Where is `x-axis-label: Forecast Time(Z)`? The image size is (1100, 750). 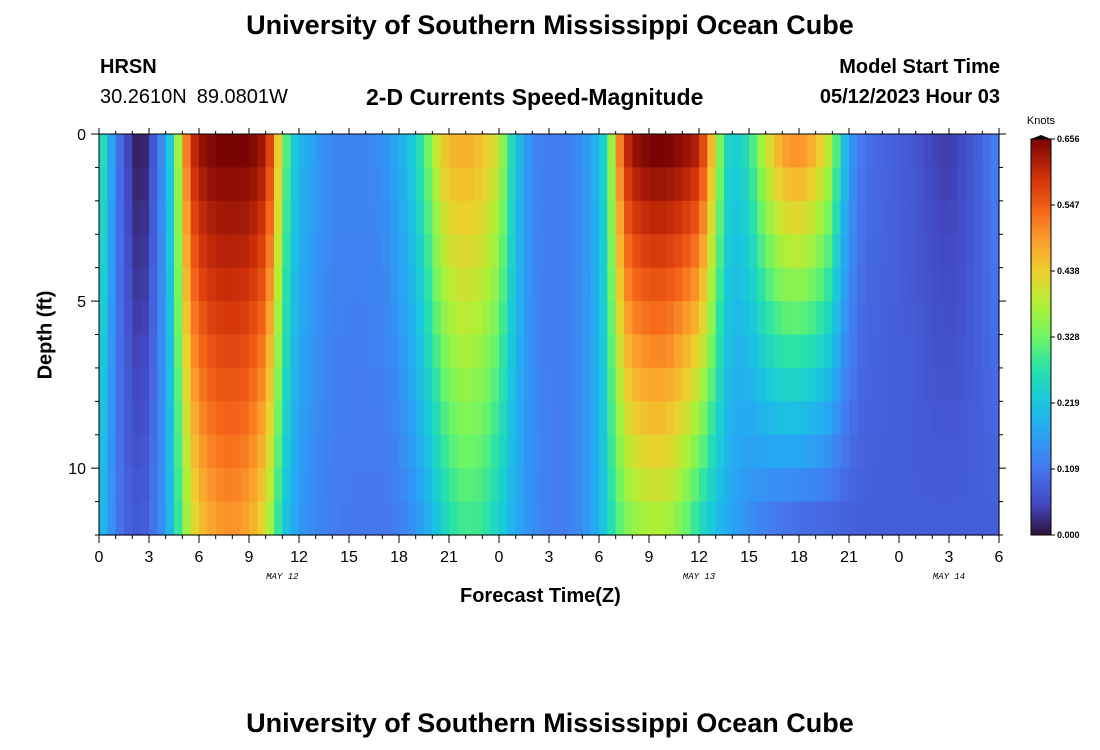 x-axis-label: Forecast Time(Z) is located at coordinates (540, 596).